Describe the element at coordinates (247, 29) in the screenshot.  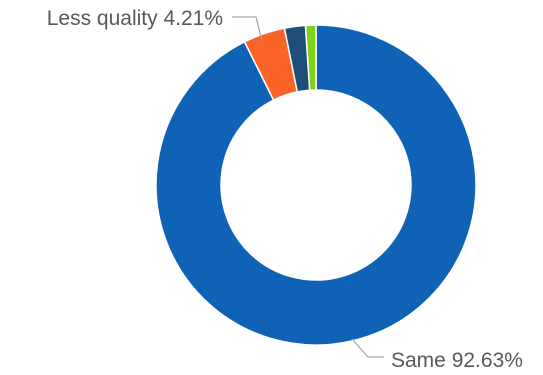
I see `less-quality-label-leader` at that location.